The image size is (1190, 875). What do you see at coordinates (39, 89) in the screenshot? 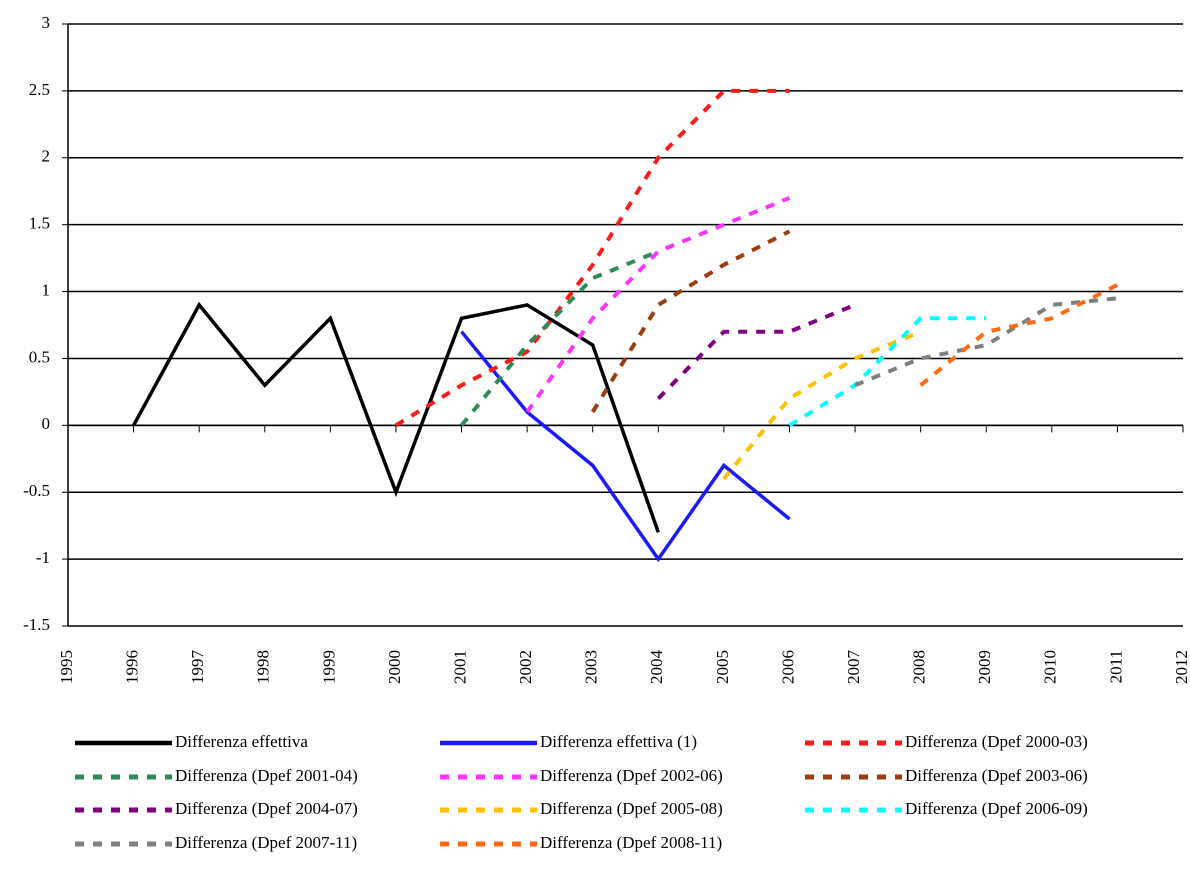
I see `y-tick-label: 2.5` at bounding box center [39, 89].